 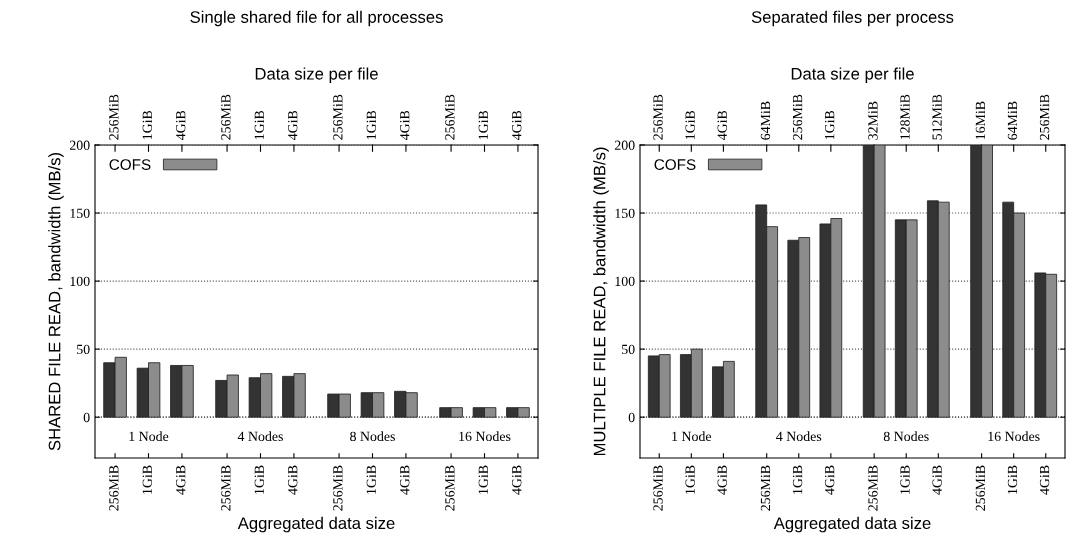 What do you see at coordinates (905, 117) in the screenshot?
I see `text: 128MiB` at bounding box center [905, 117].